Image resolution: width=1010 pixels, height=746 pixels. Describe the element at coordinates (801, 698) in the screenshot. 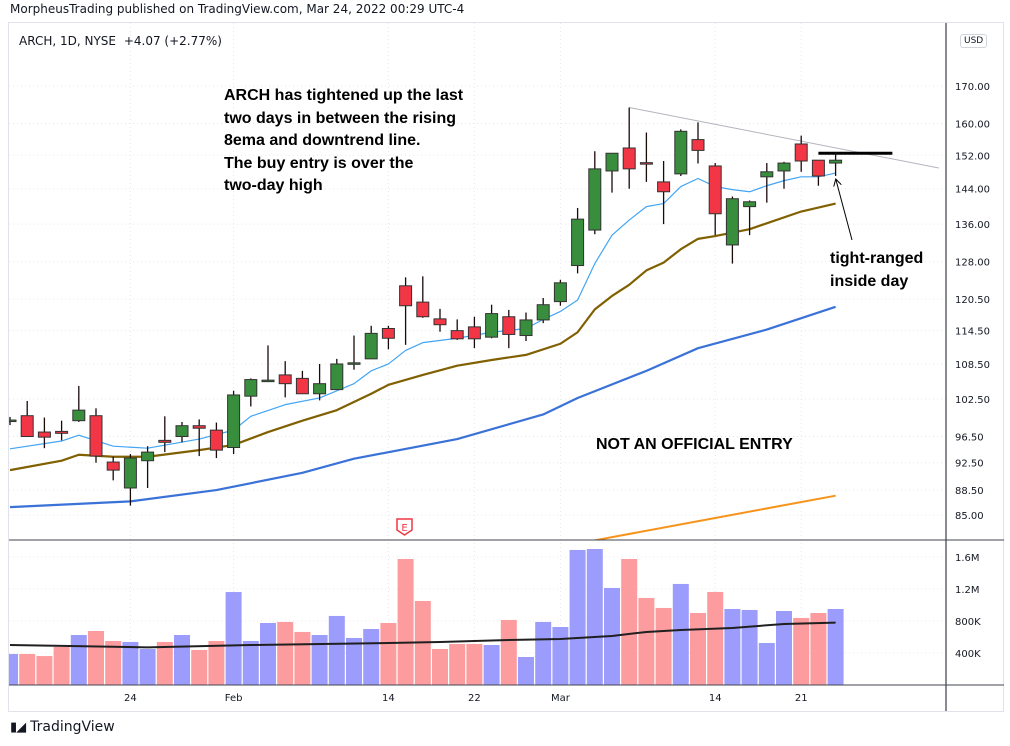

I see `time-tick-label: 21` at that location.